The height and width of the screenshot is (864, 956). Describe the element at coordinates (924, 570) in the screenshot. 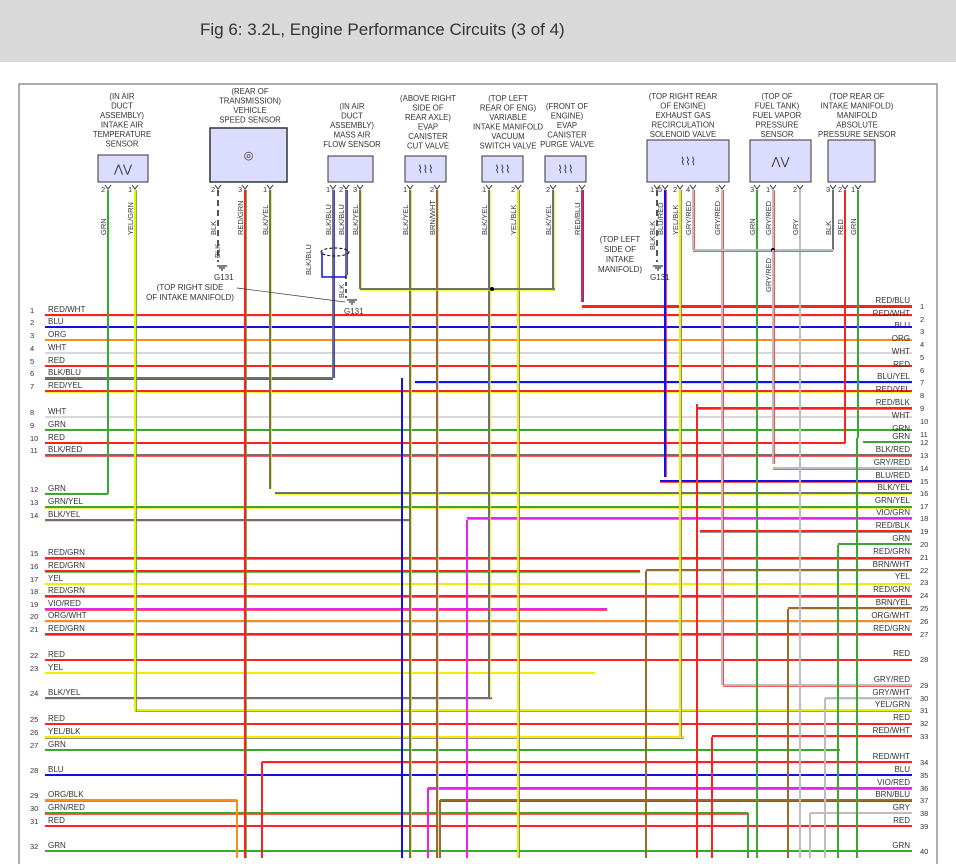

I see `right-pin-number: 22` at that location.